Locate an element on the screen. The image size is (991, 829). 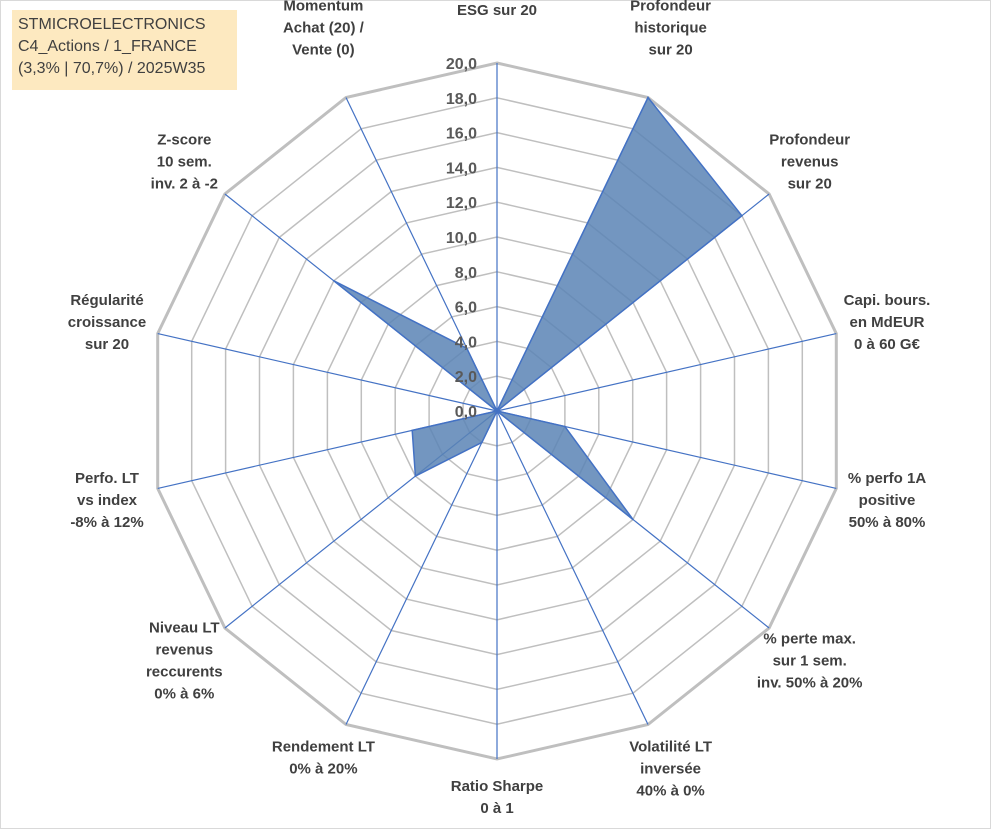
radar-tick-label: 20,0 is located at coordinates (461, 64).